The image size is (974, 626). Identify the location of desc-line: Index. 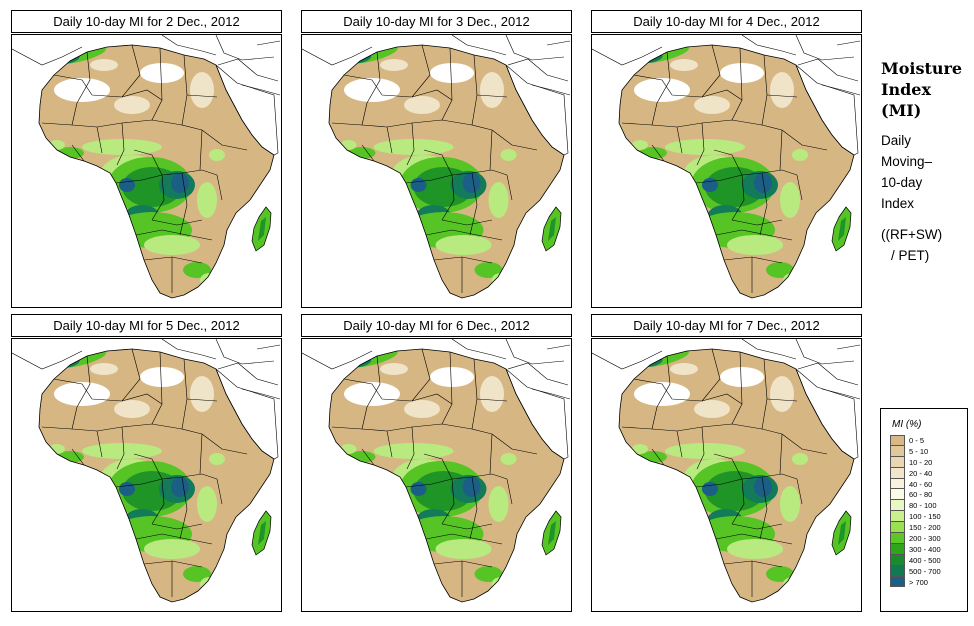
(898, 203).